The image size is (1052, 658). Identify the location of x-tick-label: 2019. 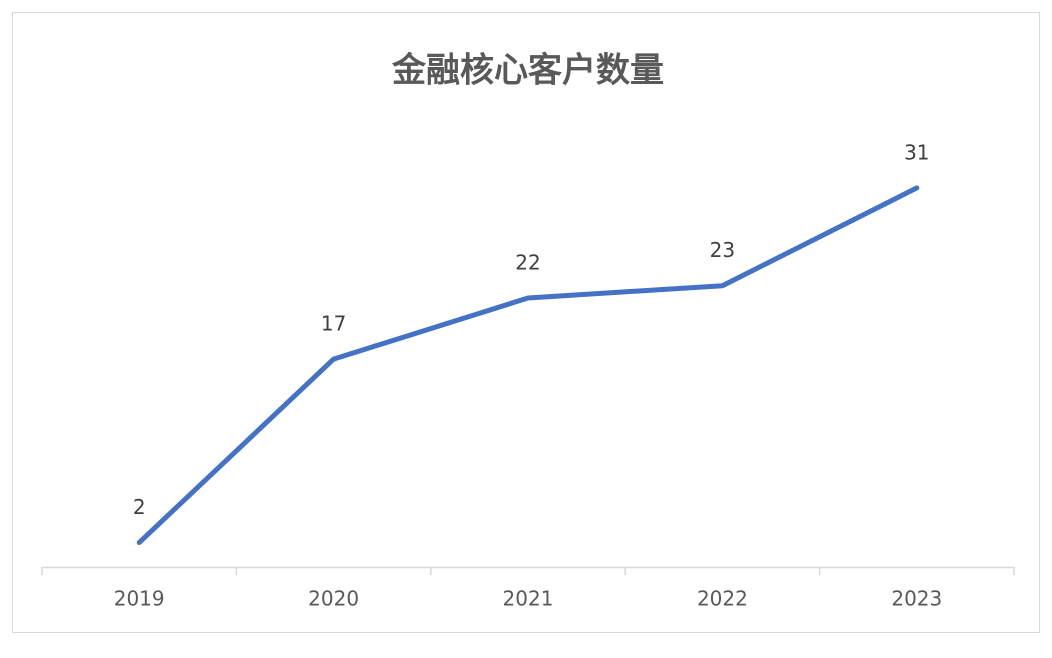
(139, 599).